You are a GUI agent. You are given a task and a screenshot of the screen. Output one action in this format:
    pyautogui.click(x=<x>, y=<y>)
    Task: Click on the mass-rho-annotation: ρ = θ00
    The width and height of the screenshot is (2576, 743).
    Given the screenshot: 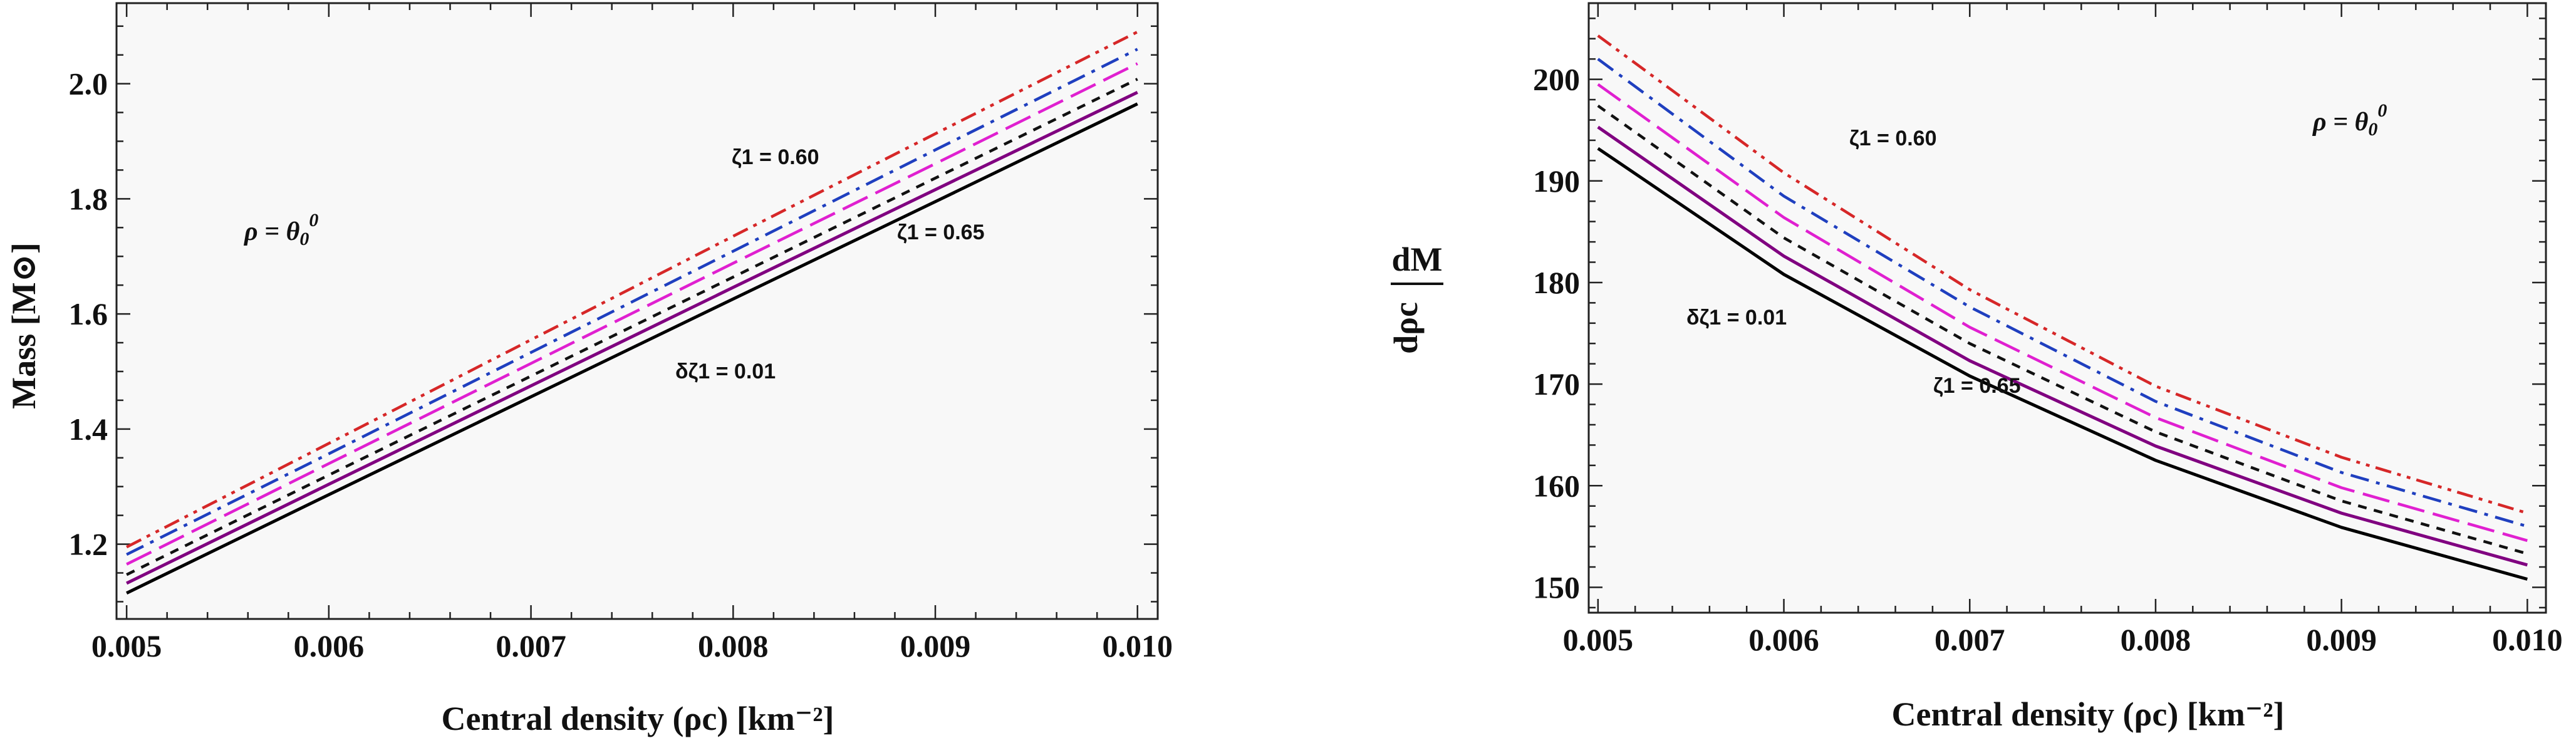 What is the action you would take?
    pyautogui.click(x=280, y=229)
    